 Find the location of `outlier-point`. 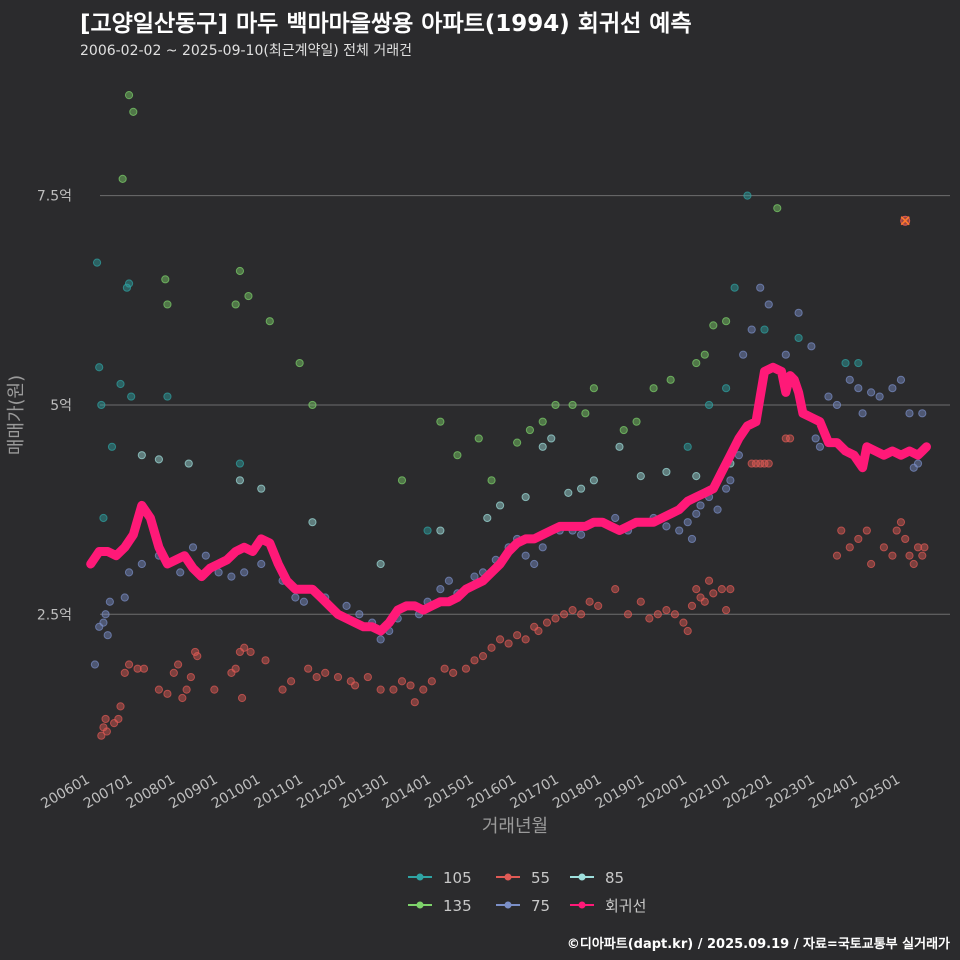

outlier-point is located at coordinates (905, 220).